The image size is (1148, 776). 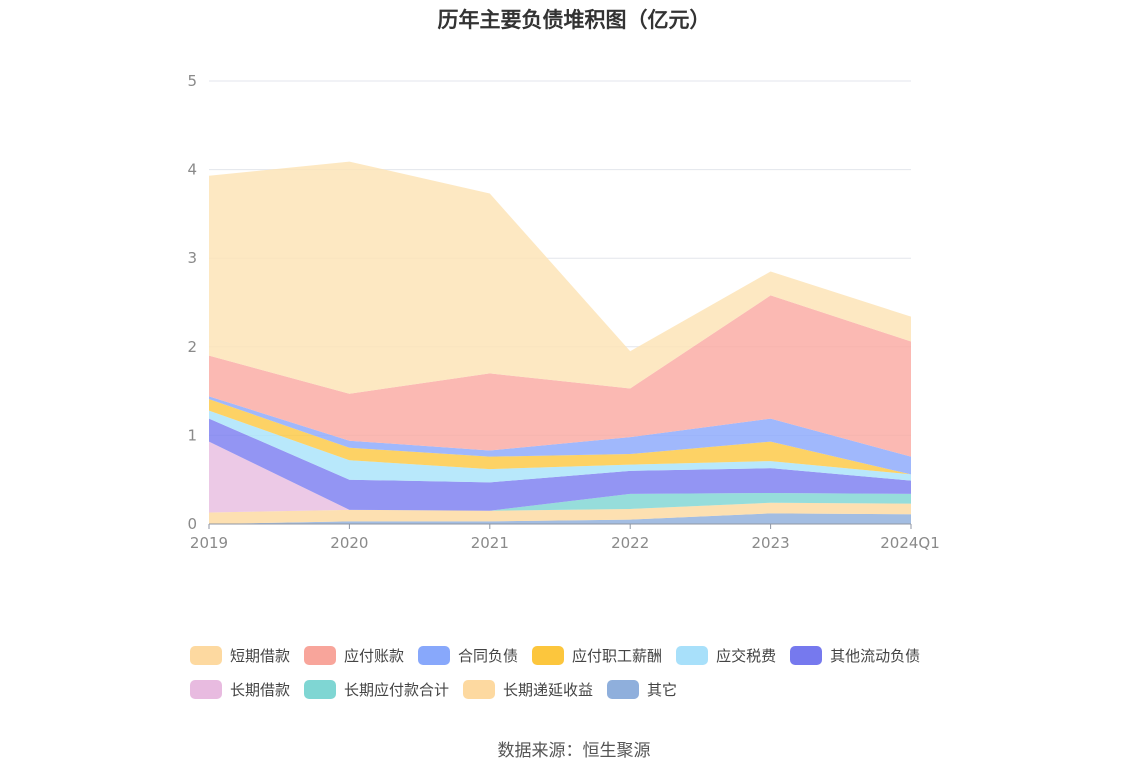 I want to click on data-source: 数据来源：恒生聚源, so click(x=574, y=751).